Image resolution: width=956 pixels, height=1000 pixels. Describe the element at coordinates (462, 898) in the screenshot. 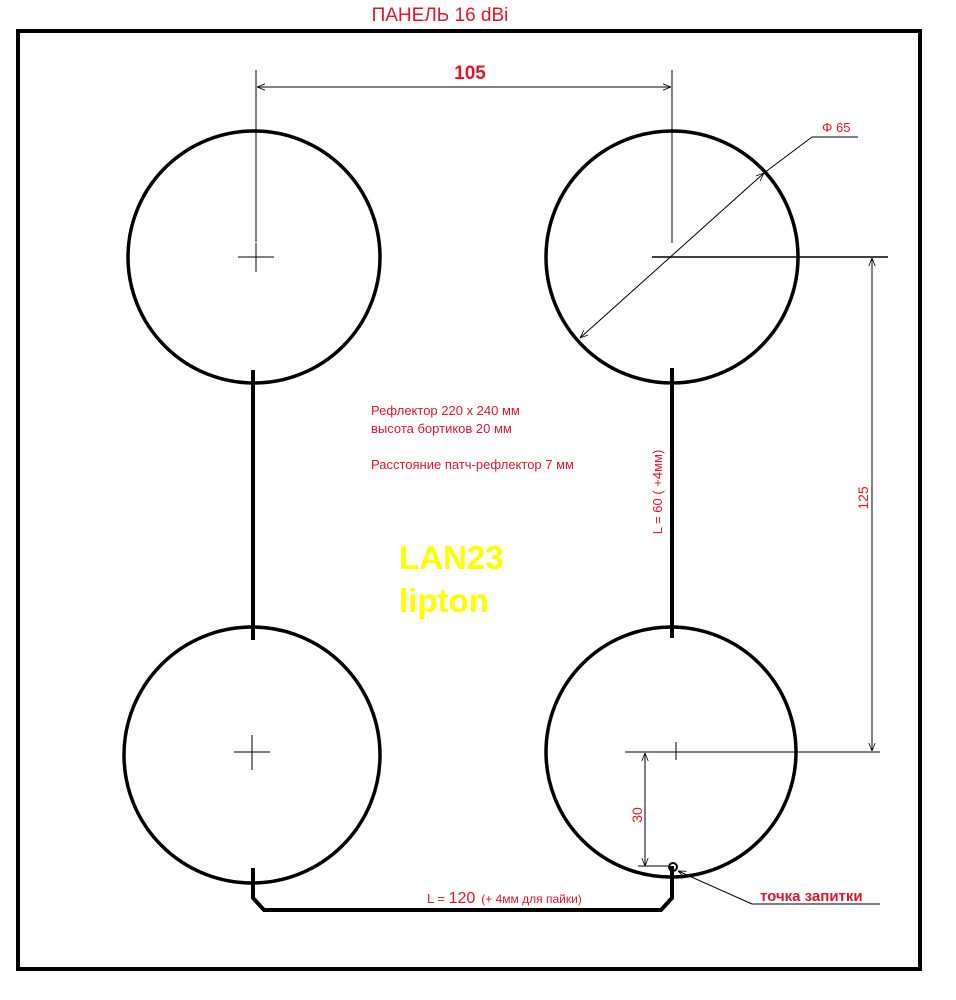

I see `bottom-feed-value: 120` at that location.